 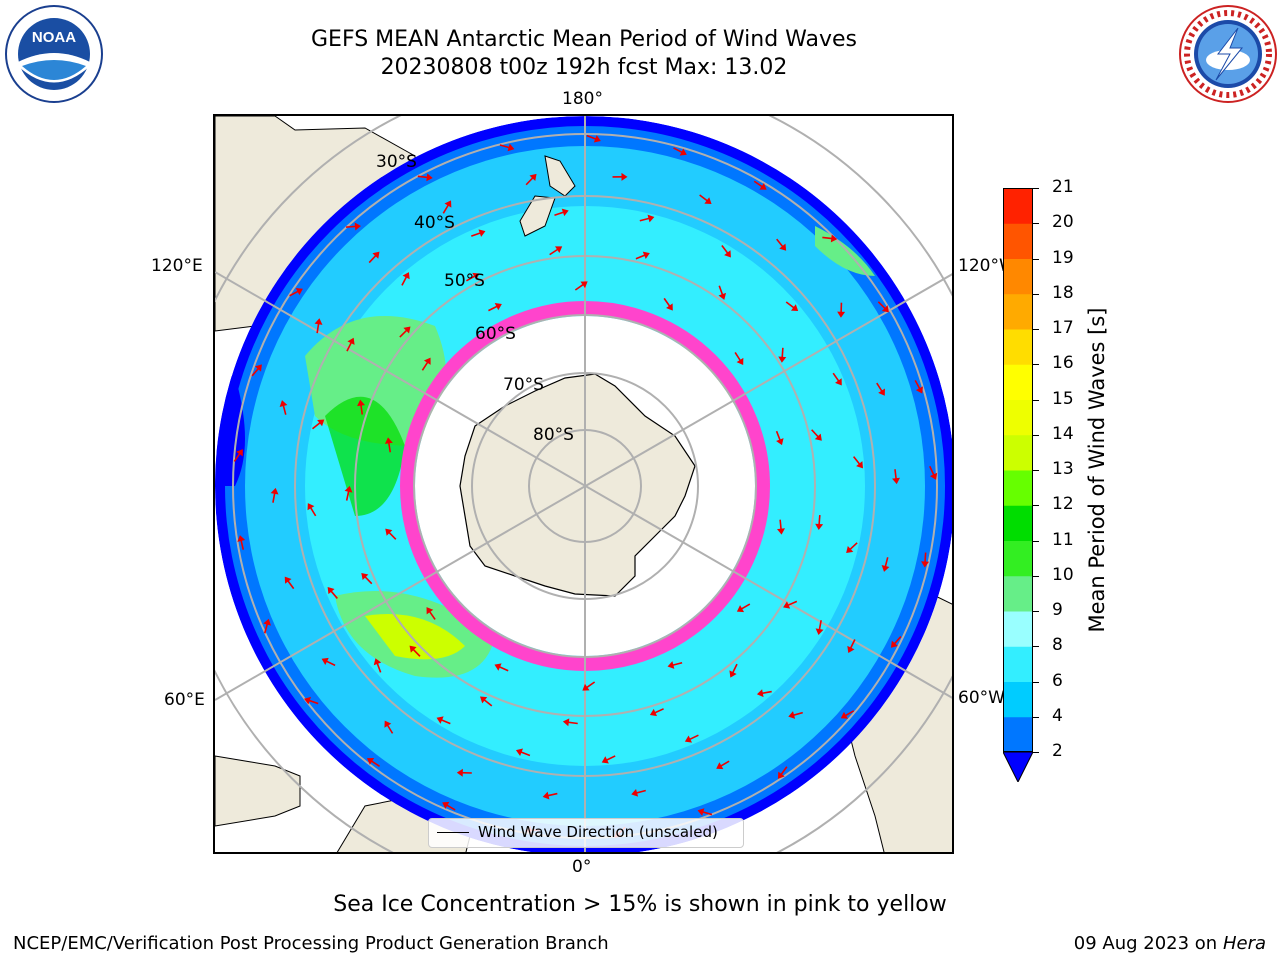 I want to click on colorbar-tick-label: 9, so click(x=1057, y=610).